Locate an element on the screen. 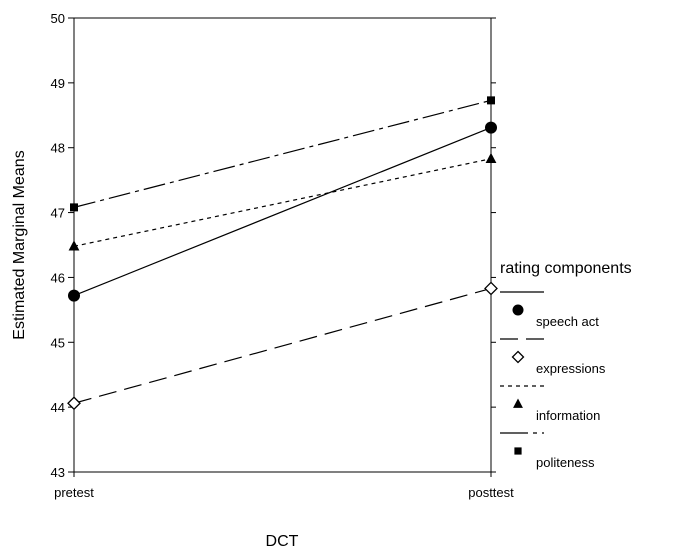  legend-item-speech-act: speech act is located at coordinates (549, 310).